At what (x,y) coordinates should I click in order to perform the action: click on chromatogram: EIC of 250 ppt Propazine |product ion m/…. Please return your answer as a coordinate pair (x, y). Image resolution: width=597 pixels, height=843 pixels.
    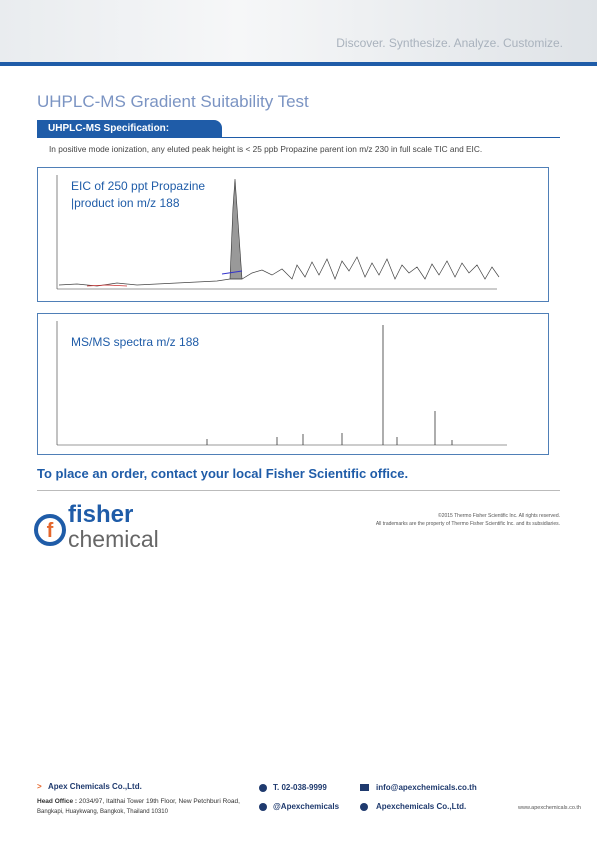
    Looking at the image, I should click on (293, 234).